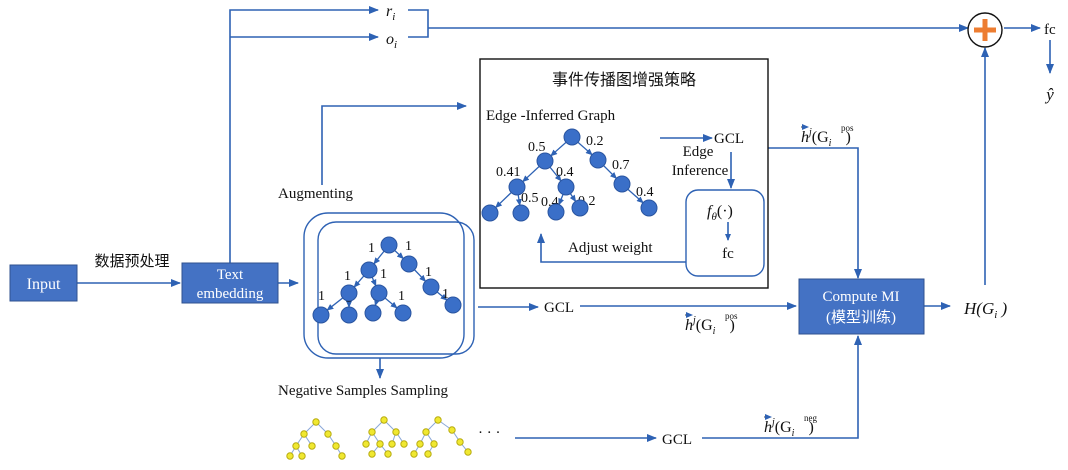 The height and width of the screenshot is (470, 1068). I want to click on adjust-weight-label: Adjust weight, so click(610, 248).